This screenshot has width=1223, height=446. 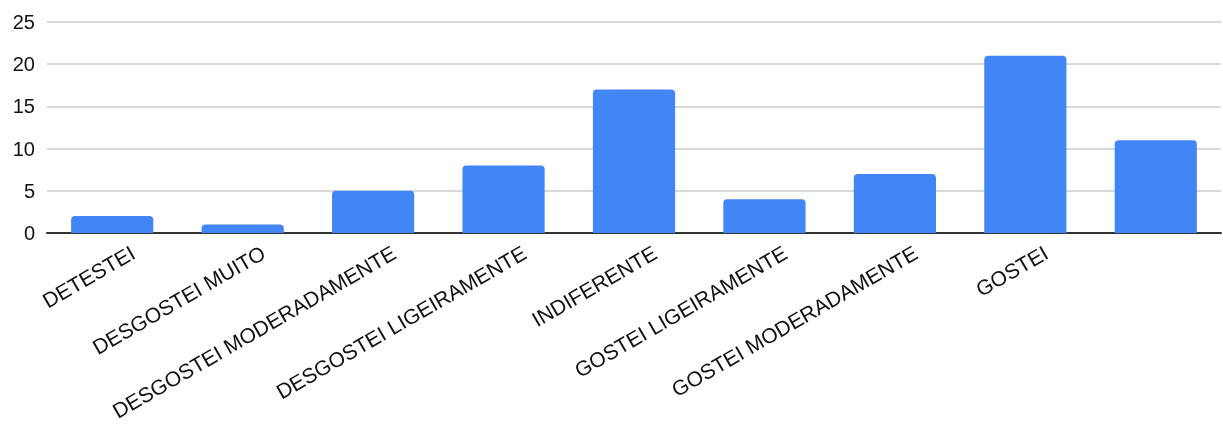 I want to click on y-tick-label: 5, so click(x=29, y=190).